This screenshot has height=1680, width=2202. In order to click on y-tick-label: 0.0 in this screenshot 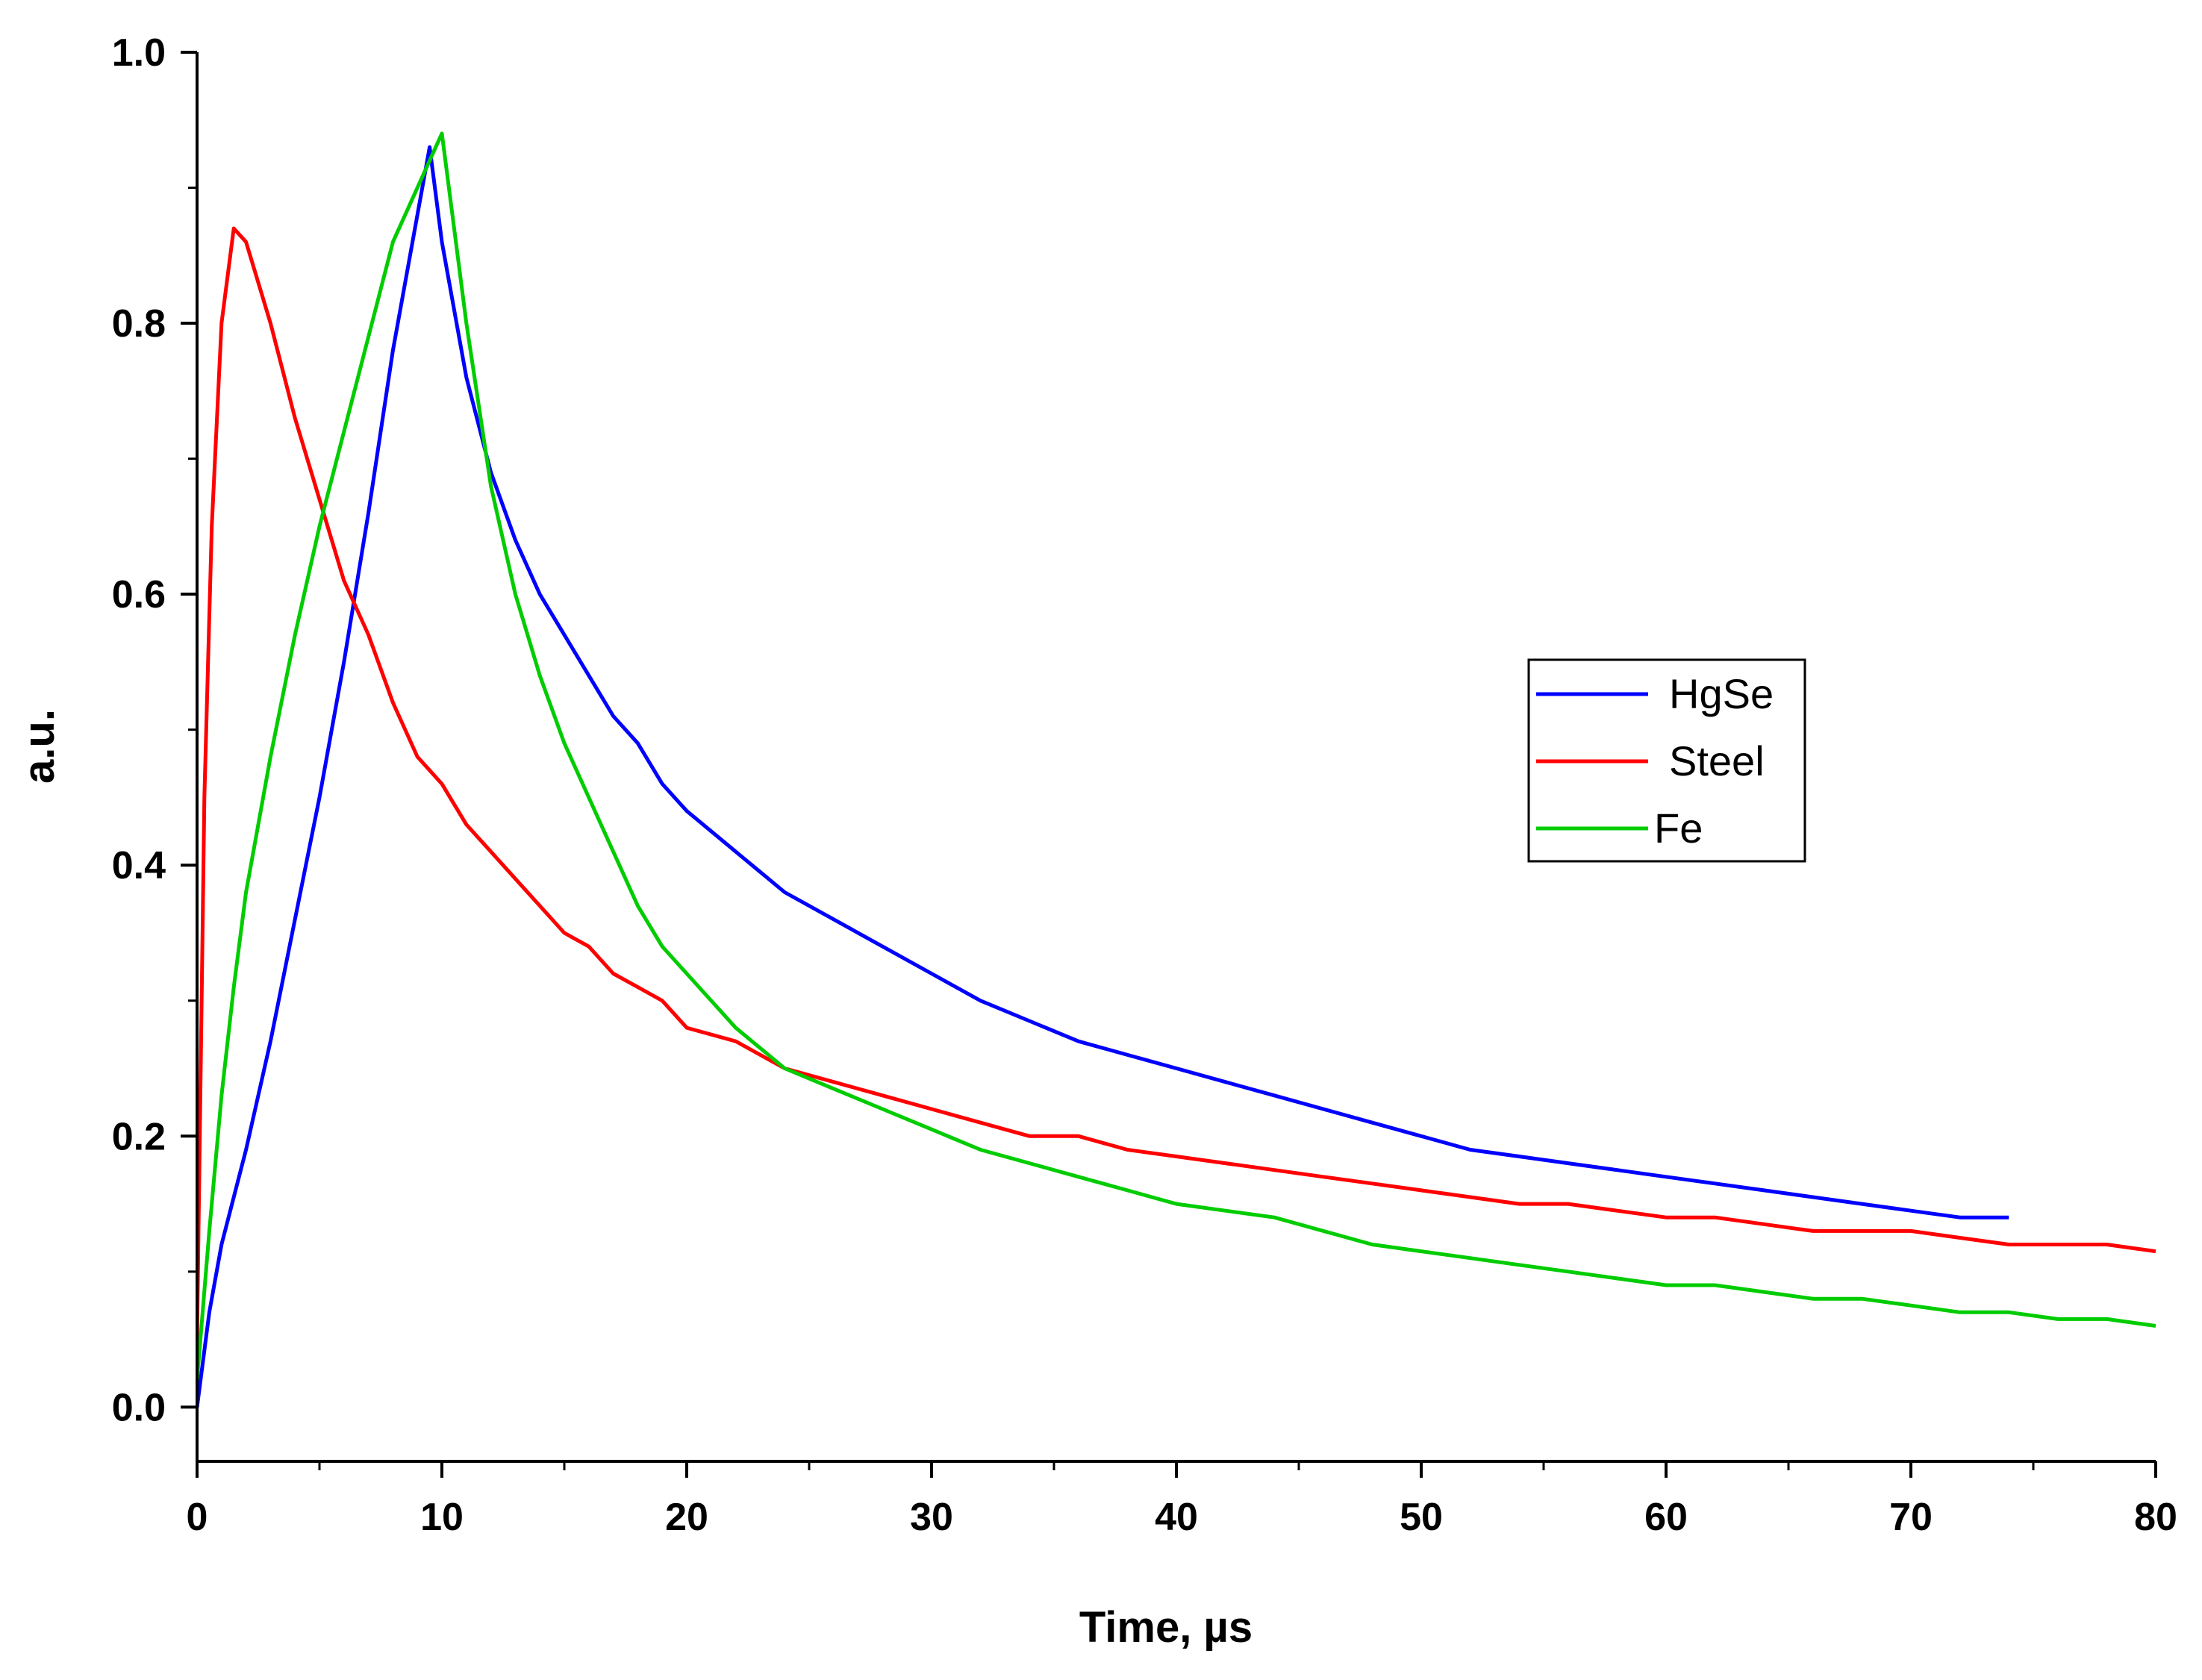, I will do `click(139, 1407)`.